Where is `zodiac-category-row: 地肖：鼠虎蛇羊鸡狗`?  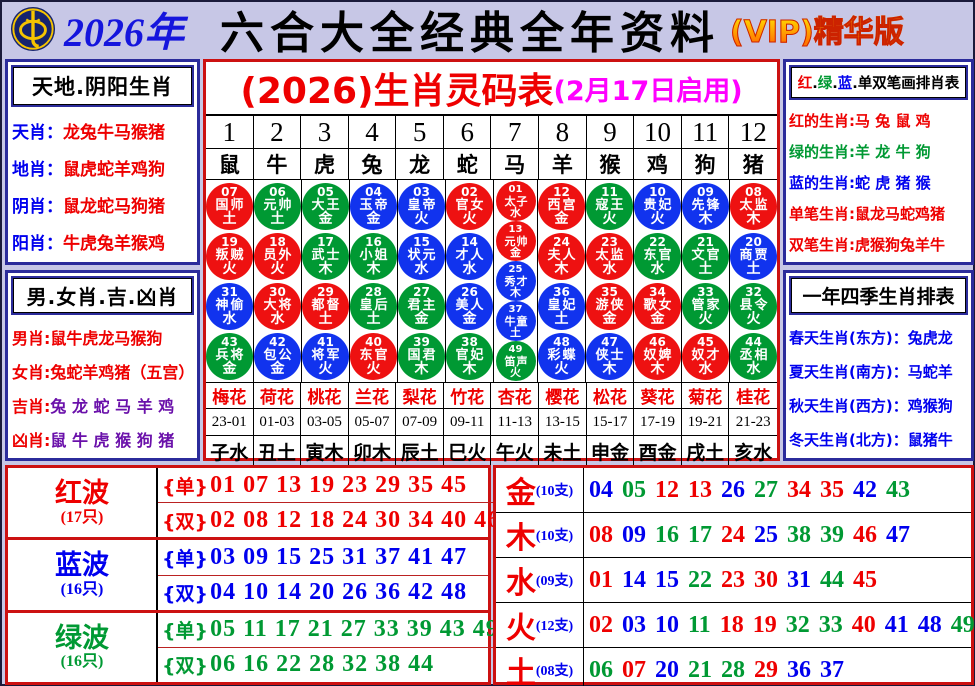 zodiac-category-row: 地肖：鼠虎蛇羊鸡狗 is located at coordinates (102, 167).